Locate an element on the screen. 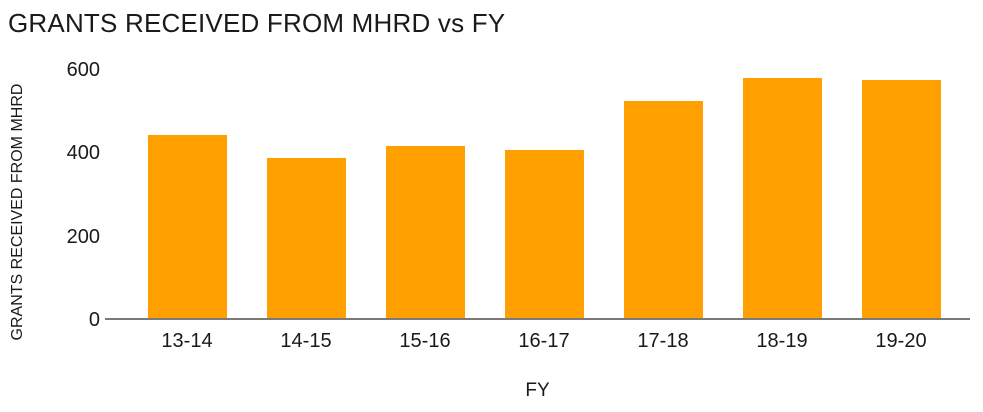 The width and height of the screenshot is (983, 412). x-tick-label: 16-17 is located at coordinates (544, 341).